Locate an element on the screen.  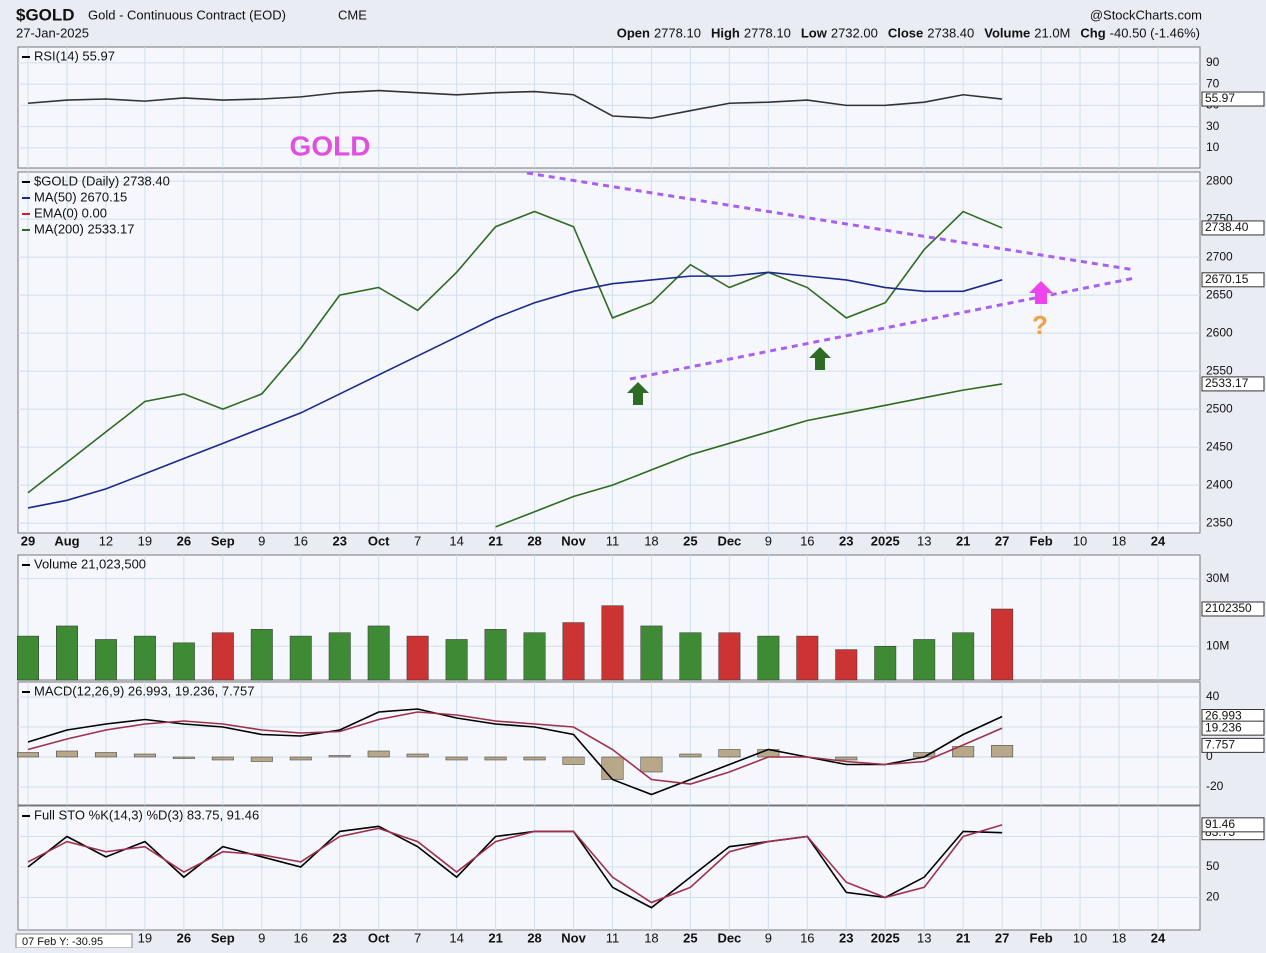
y-tick-label: 10M is located at coordinates (1217, 645).